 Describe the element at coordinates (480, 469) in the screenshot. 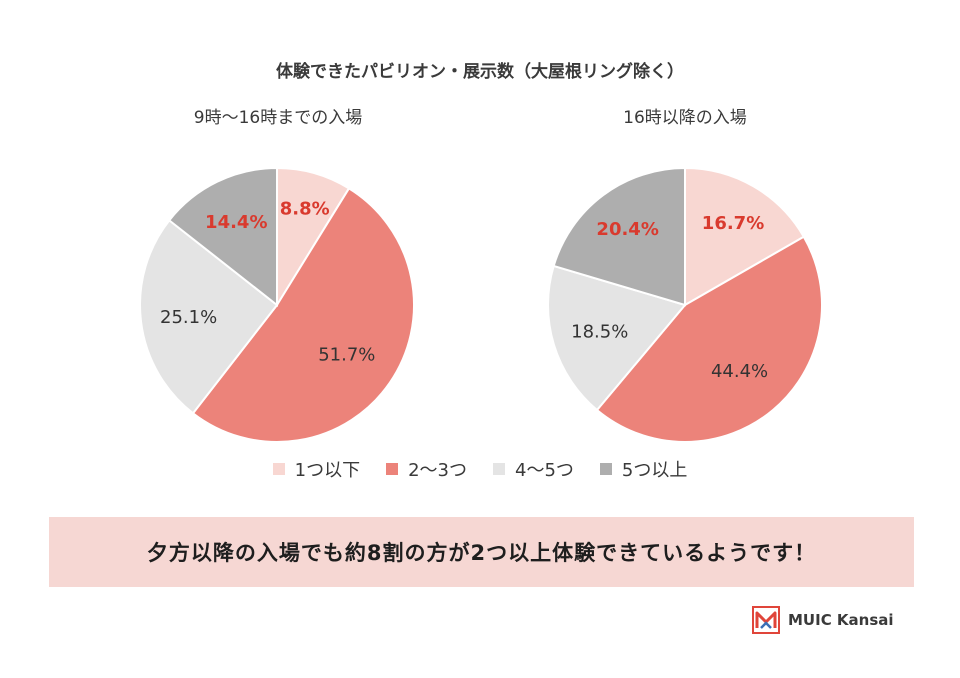

I see `legend: 1つ以下 2〜3つ 4〜5つ 5つ以上` at that location.